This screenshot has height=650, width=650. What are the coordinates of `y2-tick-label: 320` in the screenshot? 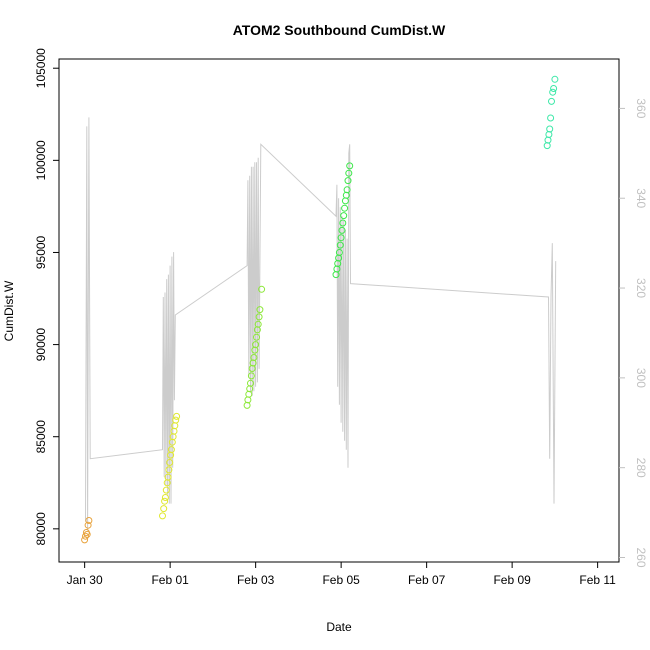 It's located at (641, 288).